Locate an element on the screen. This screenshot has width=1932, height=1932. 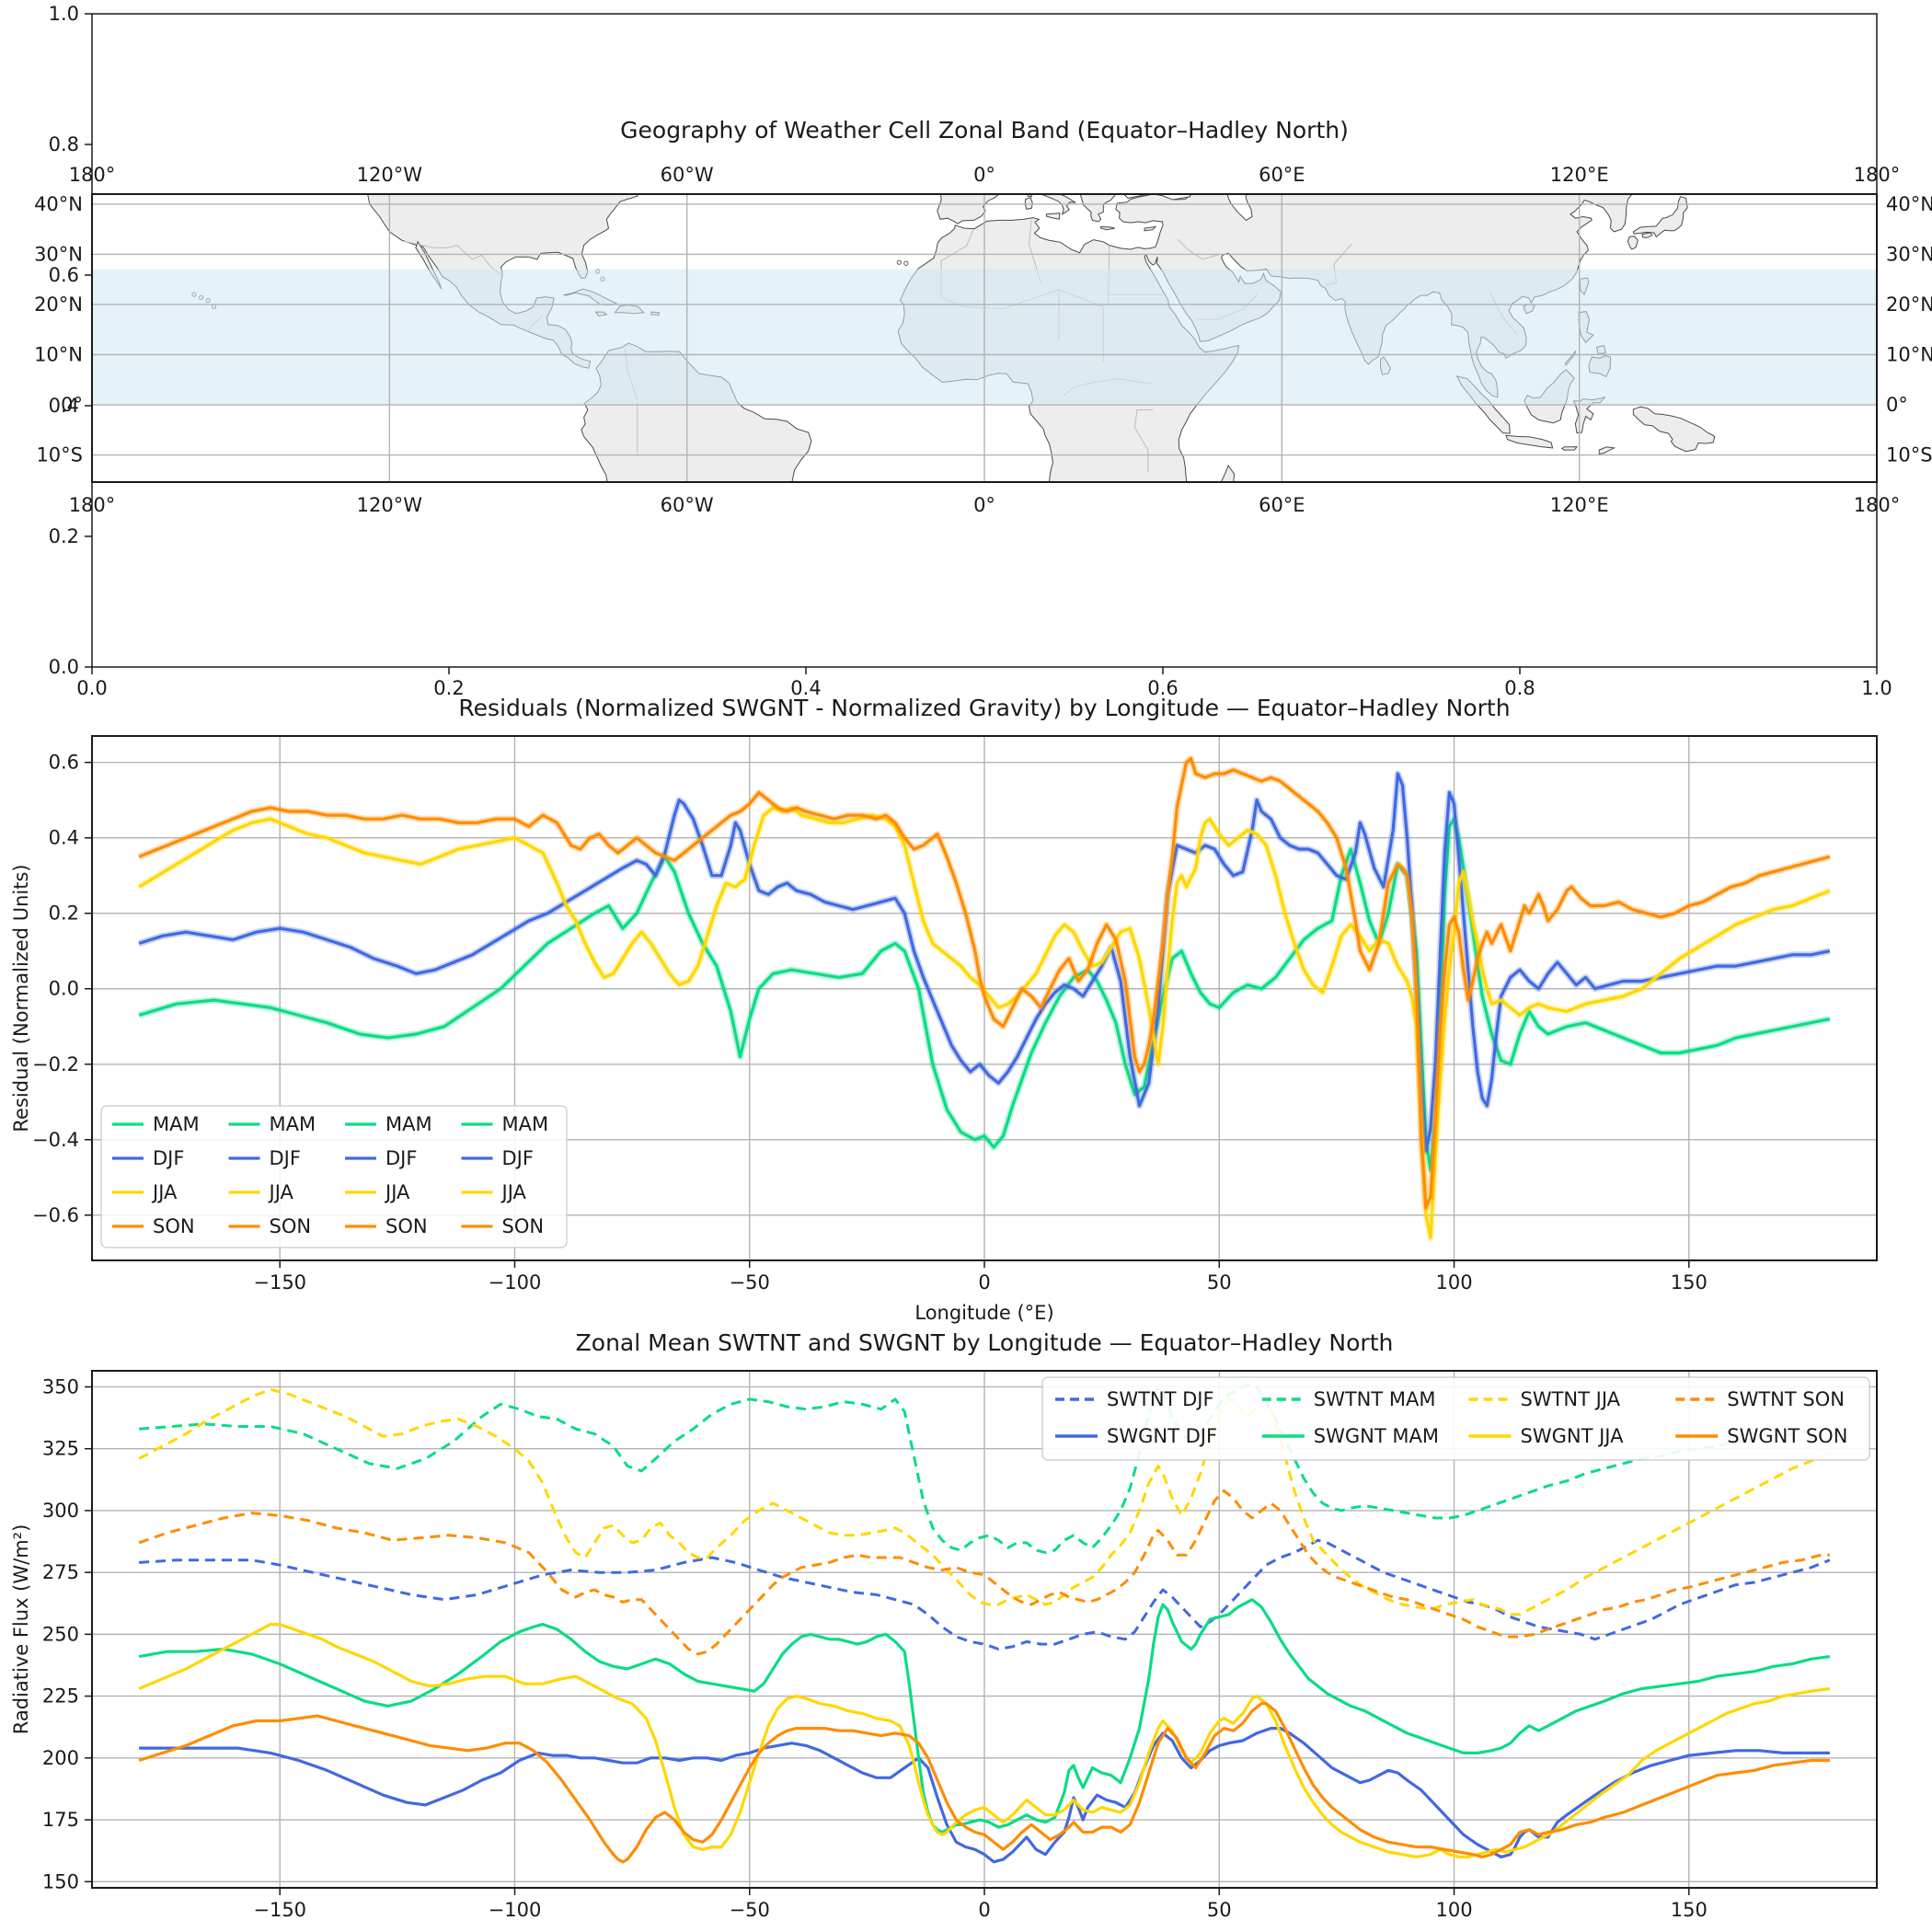
series-line-SWTNT SON is located at coordinates (984, 1572).